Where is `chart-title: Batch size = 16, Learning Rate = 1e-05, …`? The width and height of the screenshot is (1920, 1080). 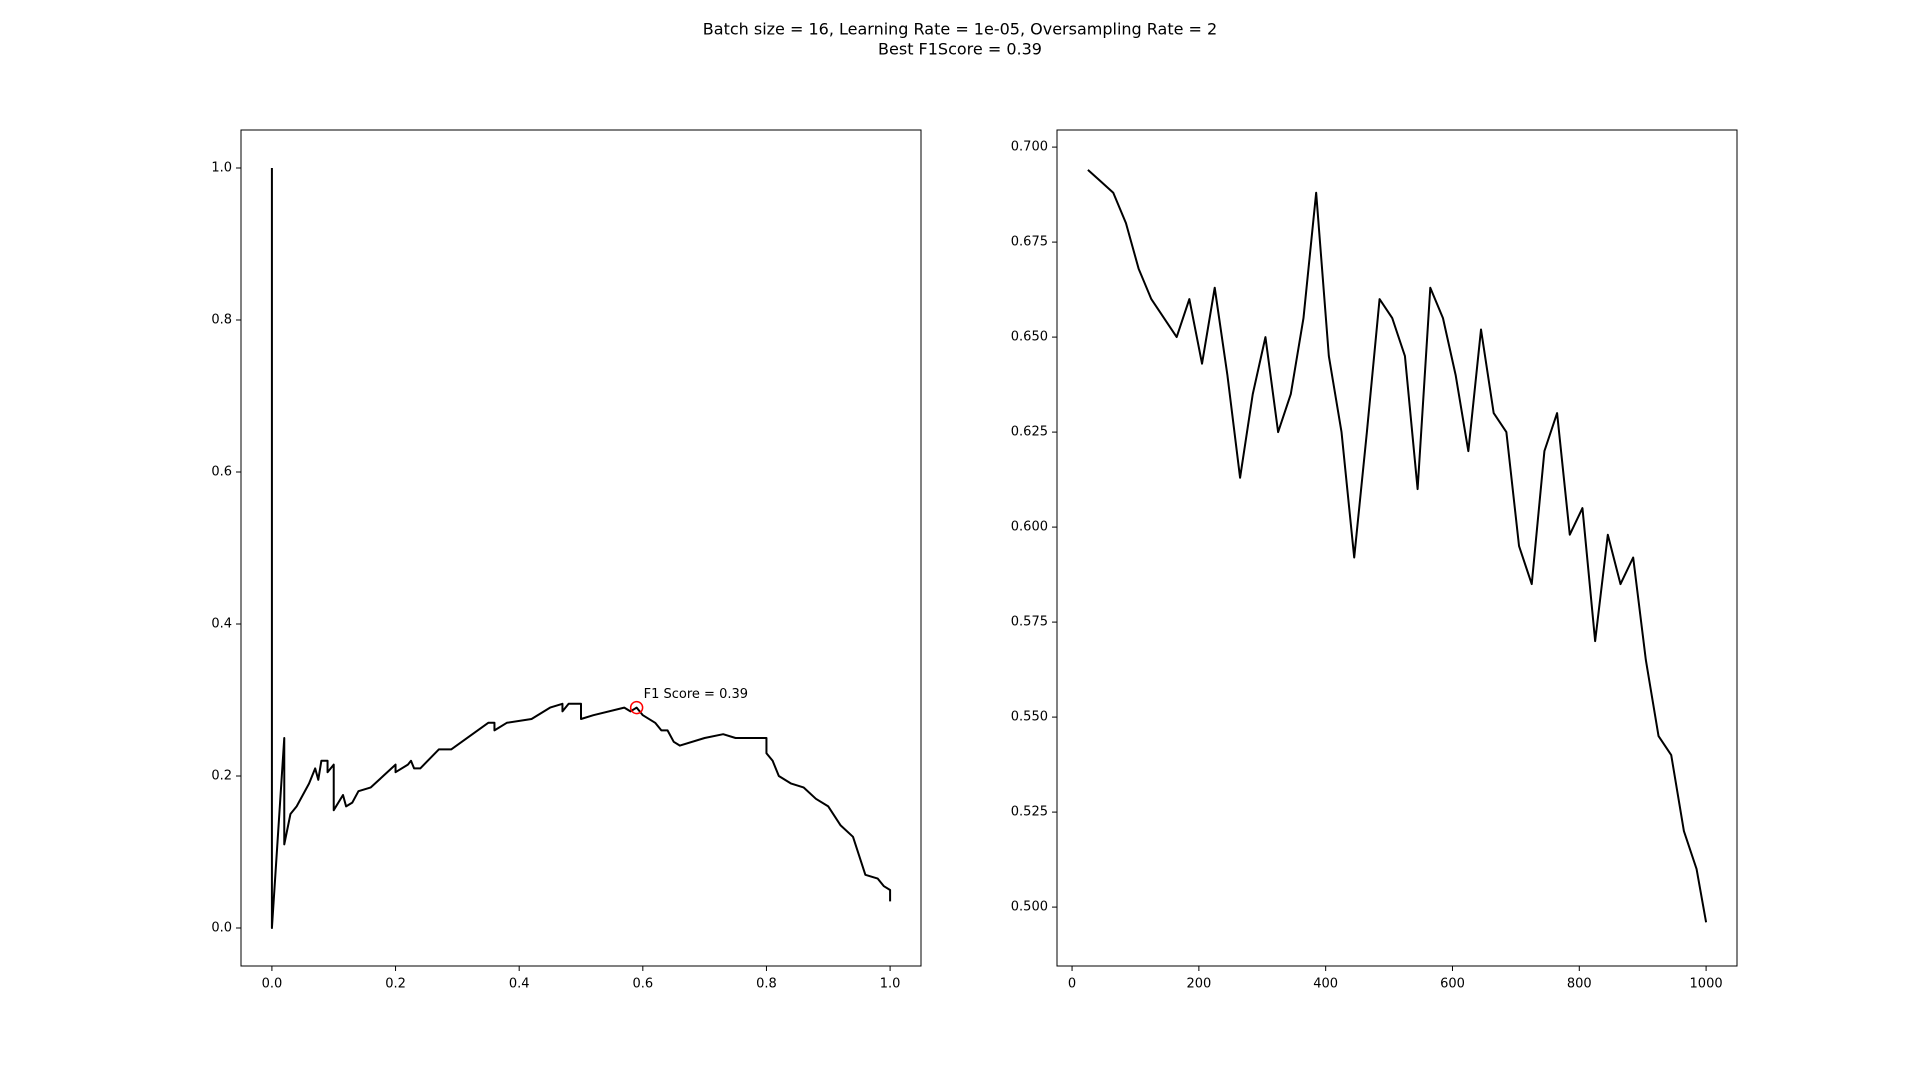
chart-title: Batch size = 16, Learning Rate = 1e-05, … is located at coordinates (960, 29).